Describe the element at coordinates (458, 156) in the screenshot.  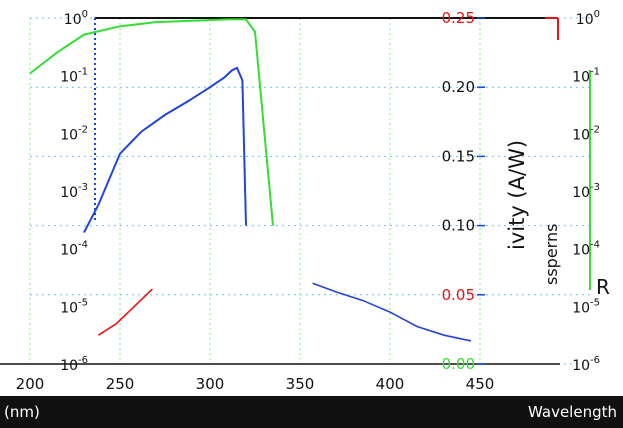
I see `responsivity-tick-label: 0.15` at that location.